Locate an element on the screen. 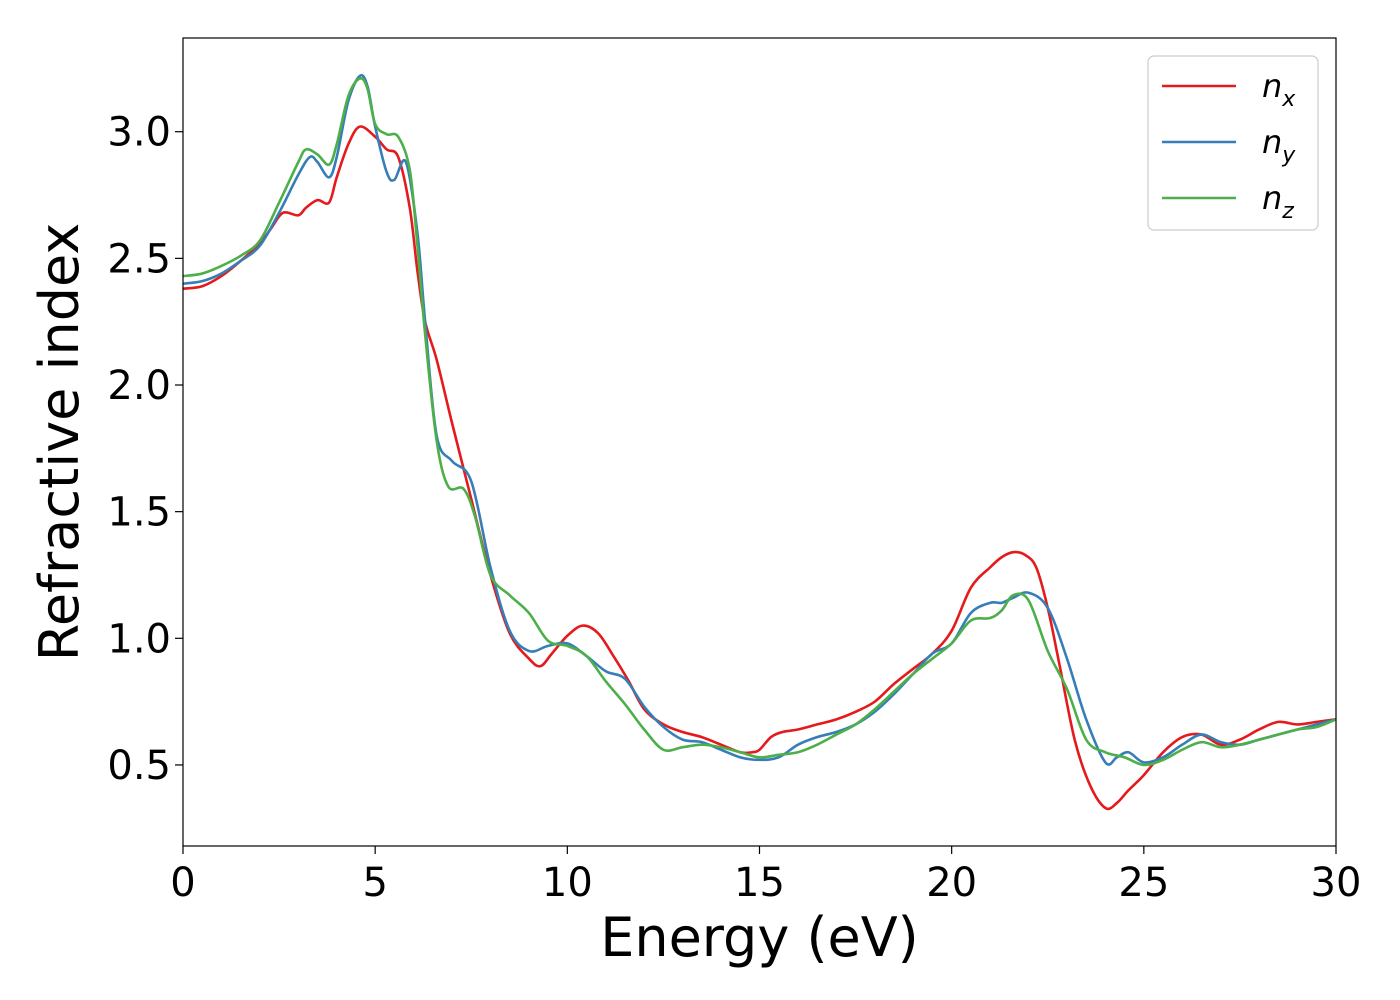 This screenshot has width=1400, height=1000. legend-label-subscript: y is located at coordinates (1288, 155).